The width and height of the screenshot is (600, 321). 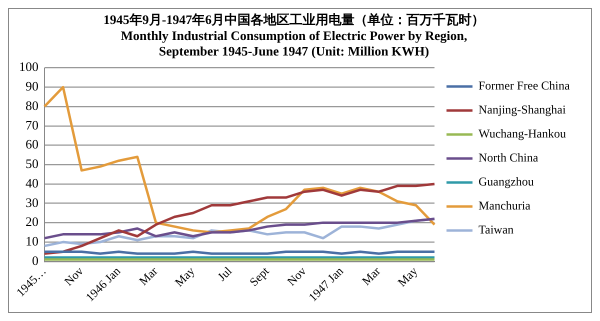 I want to click on y-tick-label: 0, so click(x=35, y=260).